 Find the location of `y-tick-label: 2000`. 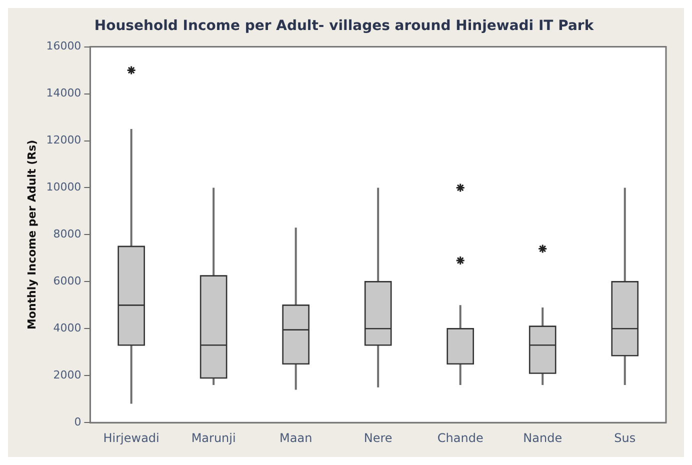

y-tick-label: 2000 is located at coordinates (67, 375).